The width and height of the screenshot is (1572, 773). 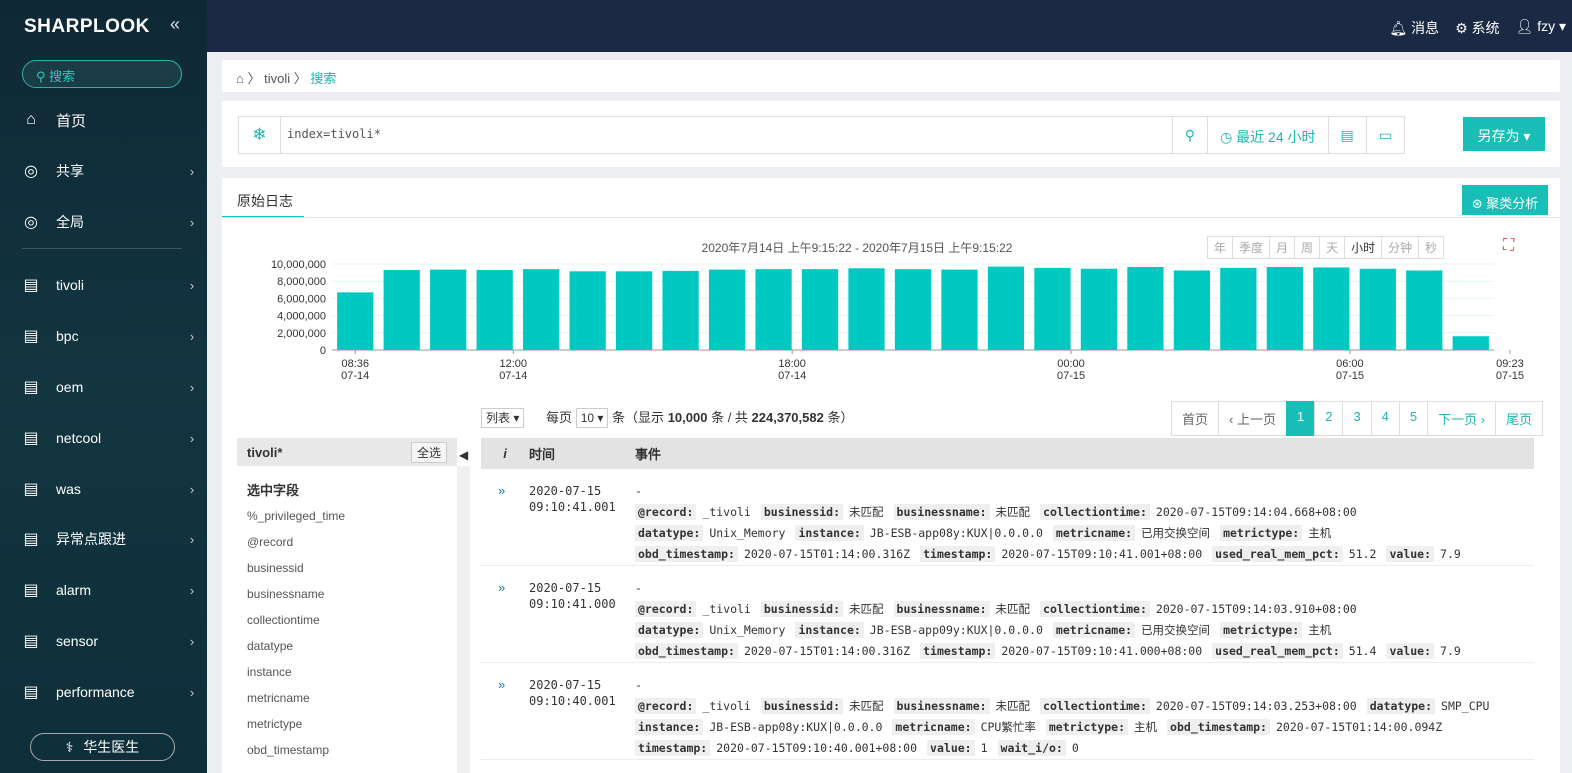 What do you see at coordinates (1431, 247) in the screenshot?
I see `granularity-option: 秒` at bounding box center [1431, 247].